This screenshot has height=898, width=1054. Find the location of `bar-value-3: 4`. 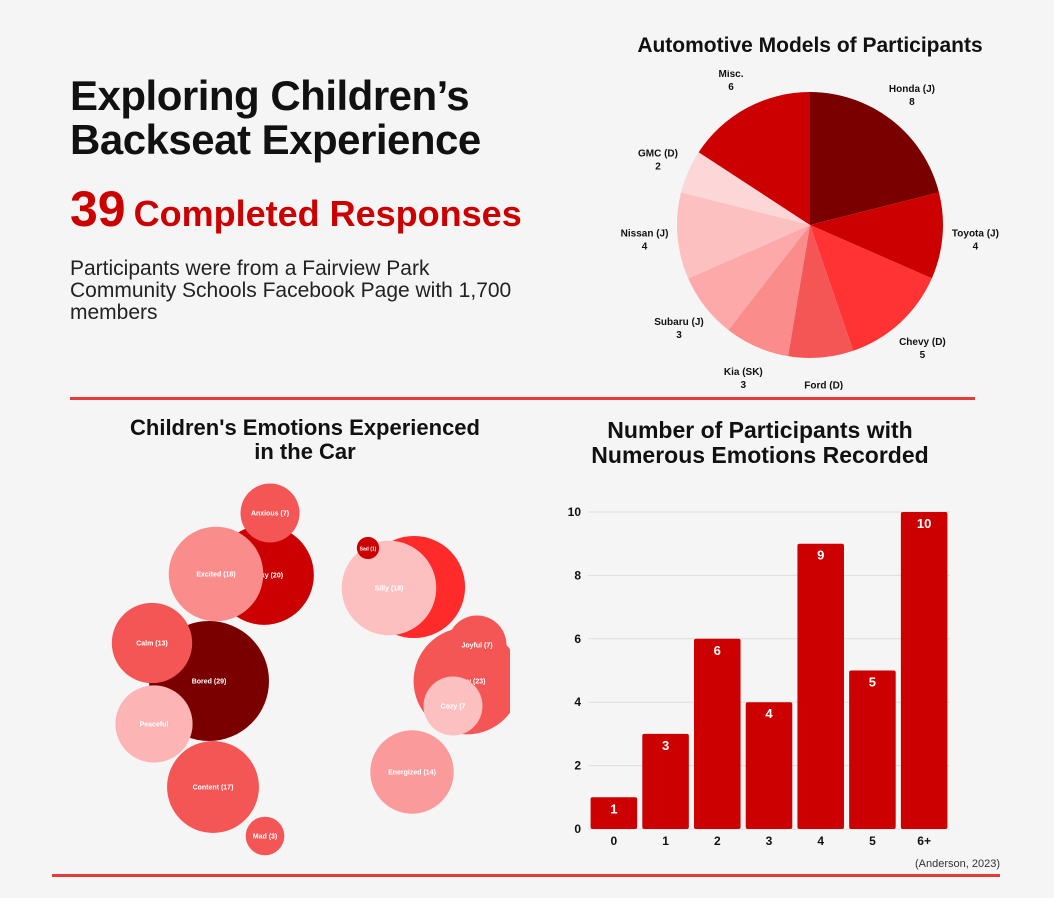

bar-value-3: 4 is located at coordinates (769, 713).